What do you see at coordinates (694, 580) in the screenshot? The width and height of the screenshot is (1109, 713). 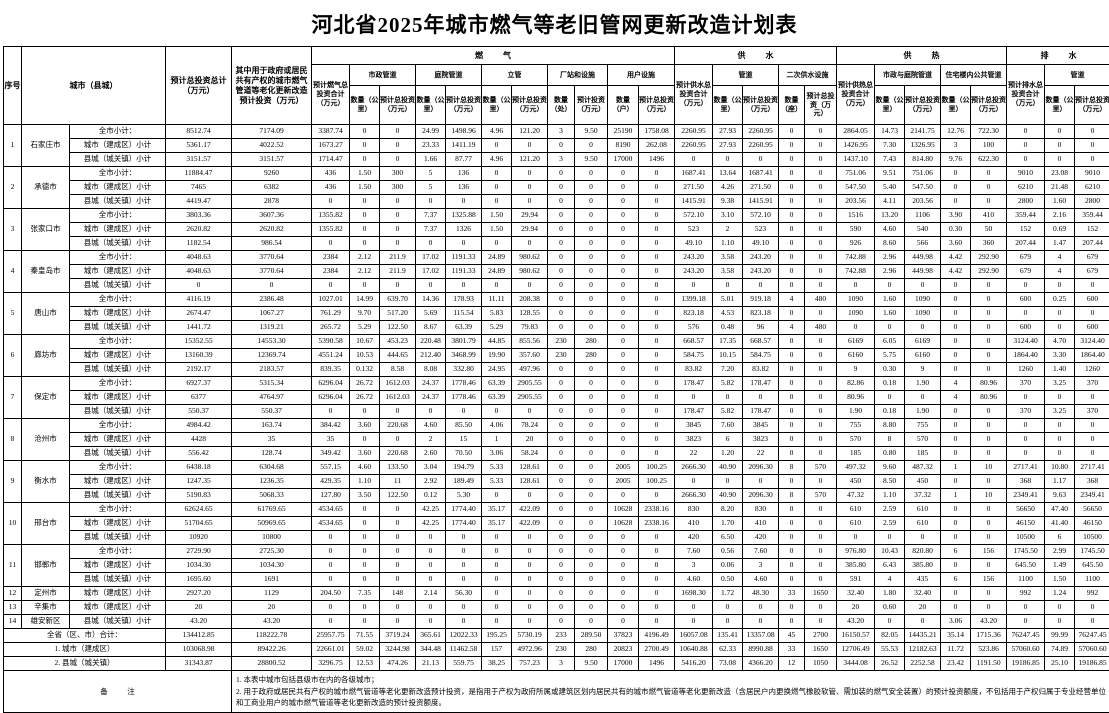 I see `value-cell: 4.60` at bounding box center [694, 580].